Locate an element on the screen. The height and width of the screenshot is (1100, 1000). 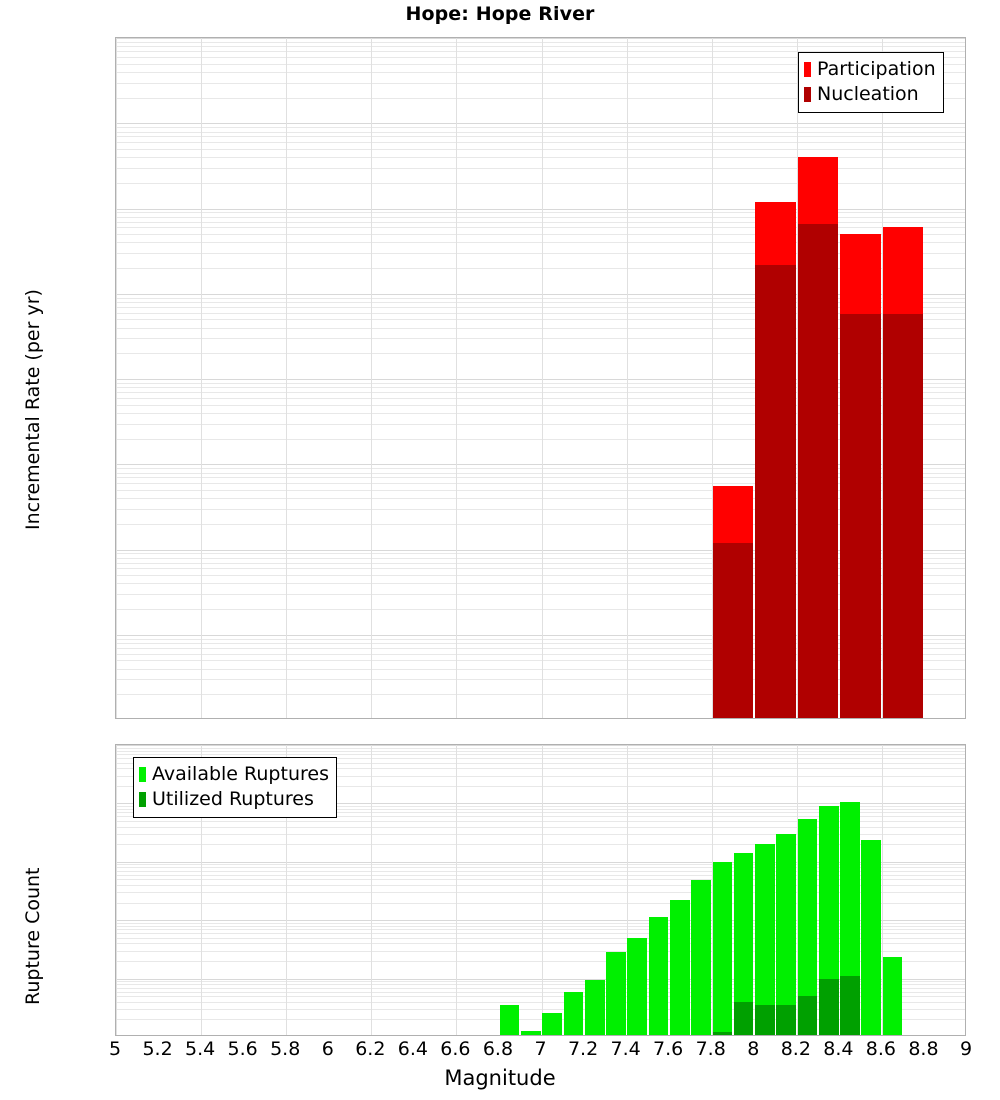
page-title: Hope: Hope River is located at coordinates (500, 14).